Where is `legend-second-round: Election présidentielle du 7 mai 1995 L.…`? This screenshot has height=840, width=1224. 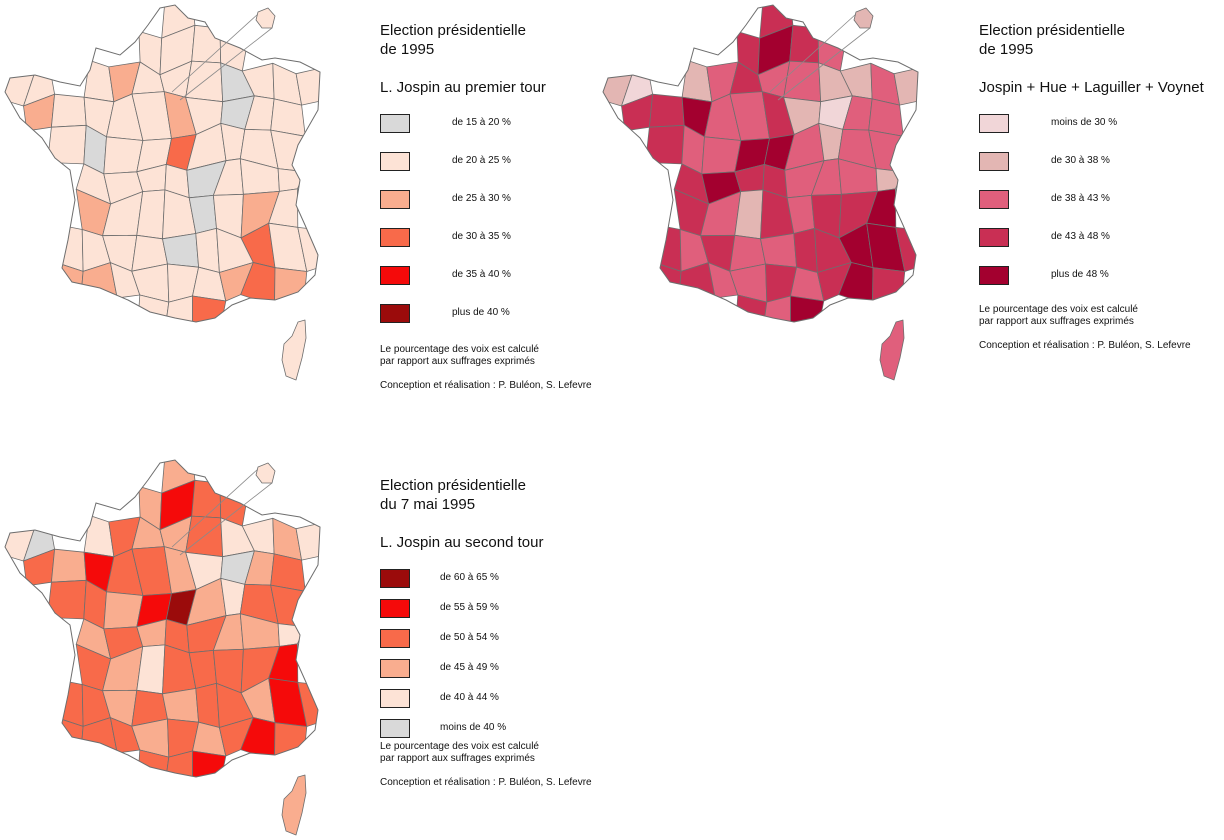 legend-second-round: Election présidentielle du 7 mai 1995 L.… is located at coordinates (486, 632).